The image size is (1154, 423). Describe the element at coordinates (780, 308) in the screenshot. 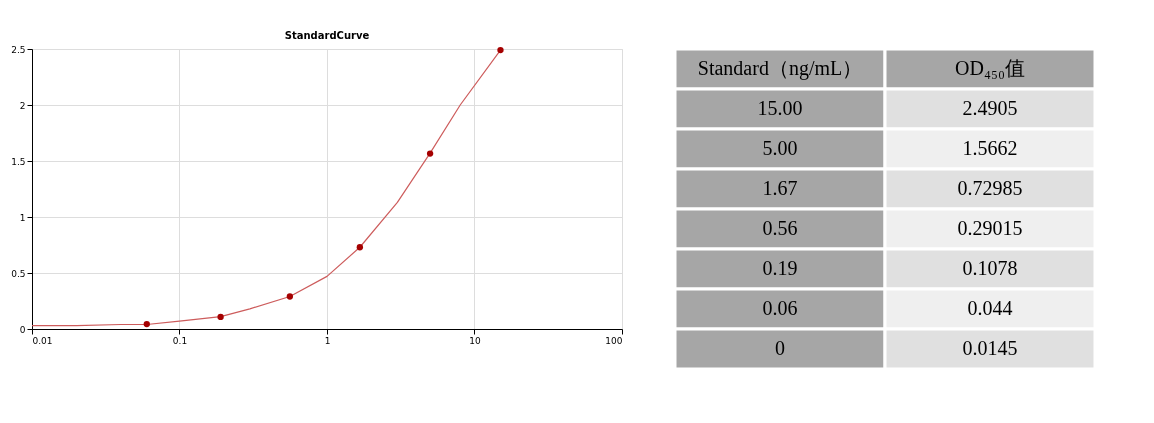

I see `category-label: 0.06` at that location.